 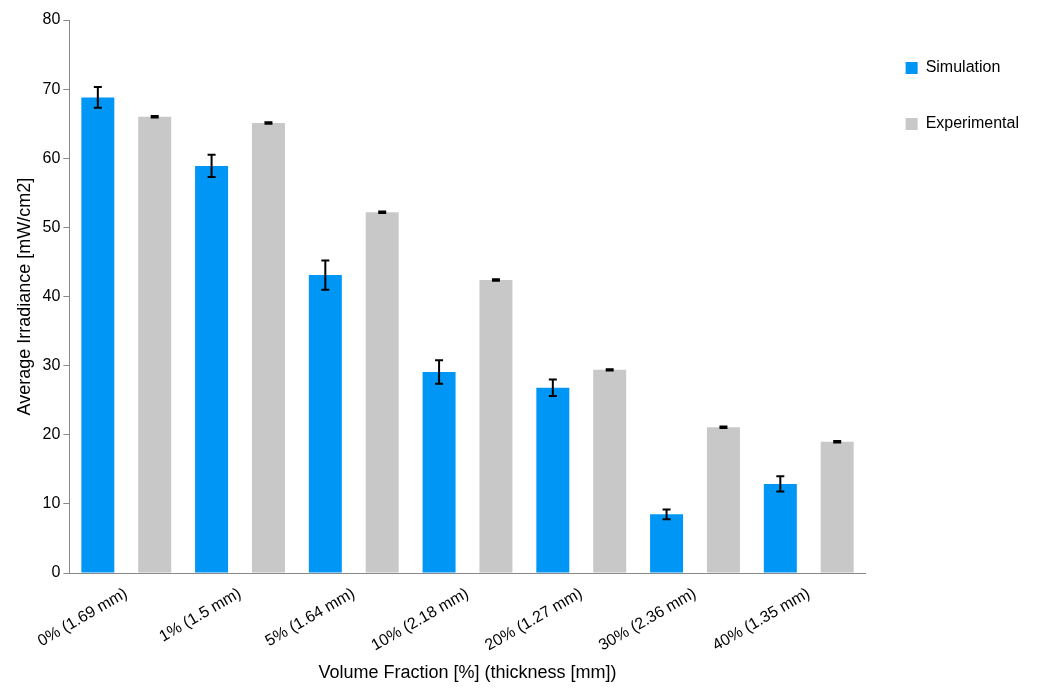 I want to click on legend-label: Experimental, so click(x=972, y=123).